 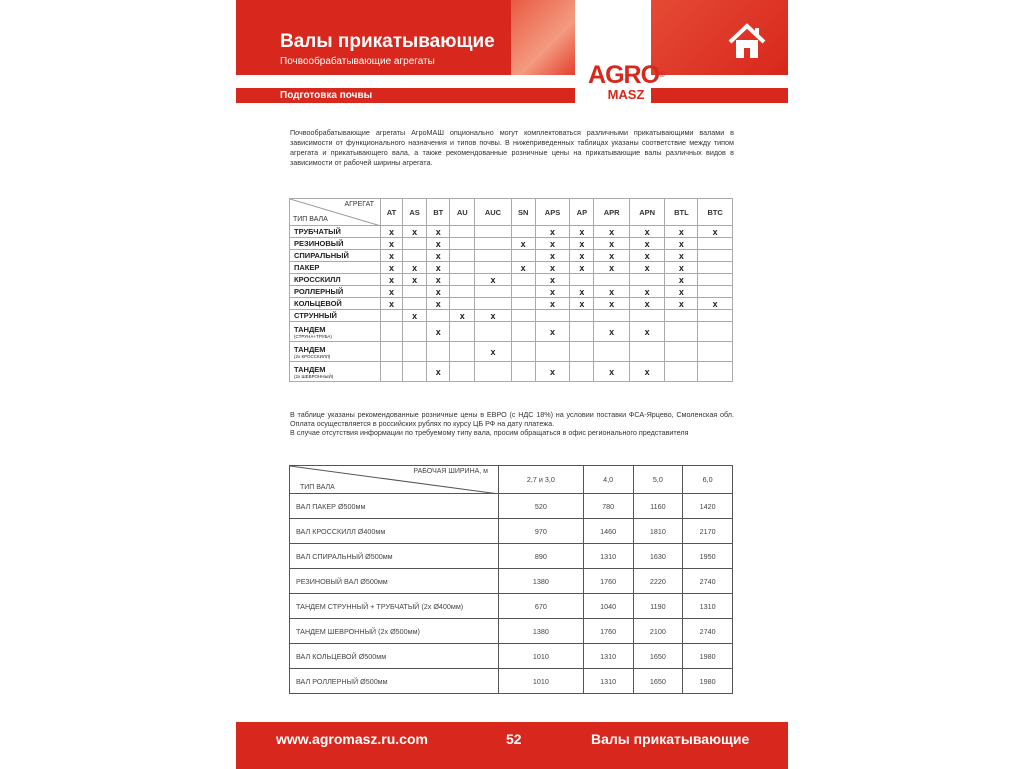 I want to click on matrix-column-header: BTC, so click(x=715, y=212).